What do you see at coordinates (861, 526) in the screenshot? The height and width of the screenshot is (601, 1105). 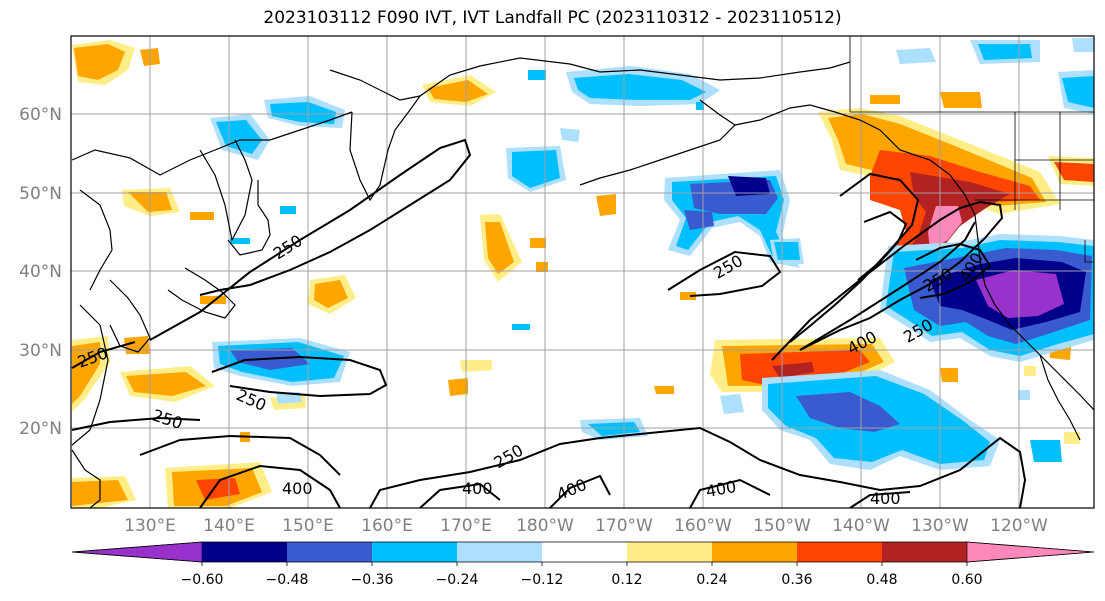 I see `lon-label: 140°W` at bounding box center [861, 526].